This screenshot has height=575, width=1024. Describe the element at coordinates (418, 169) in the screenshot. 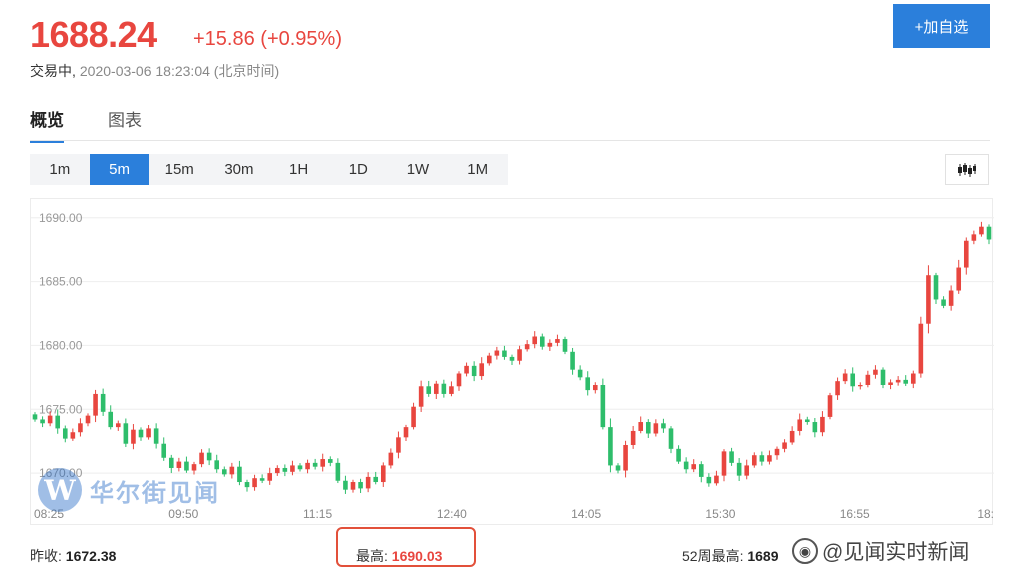

I see `interval-1w: 1W` at that location.